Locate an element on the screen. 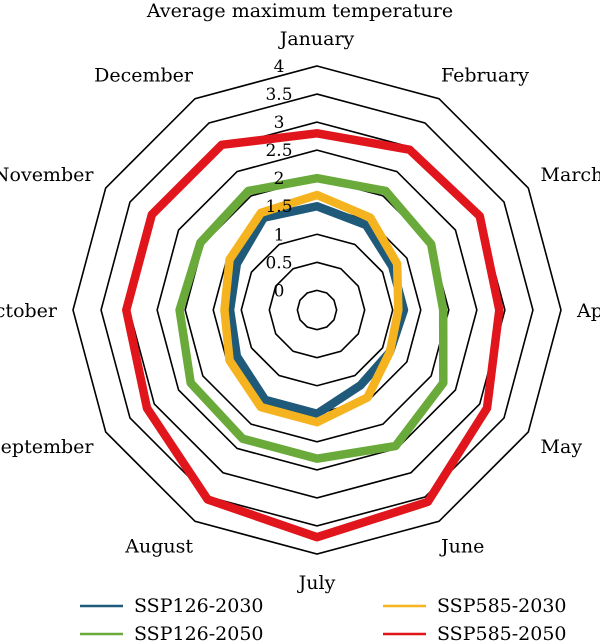 This screenshot has width=600, height=644. category-label: January is located at coordinates (316, 39).